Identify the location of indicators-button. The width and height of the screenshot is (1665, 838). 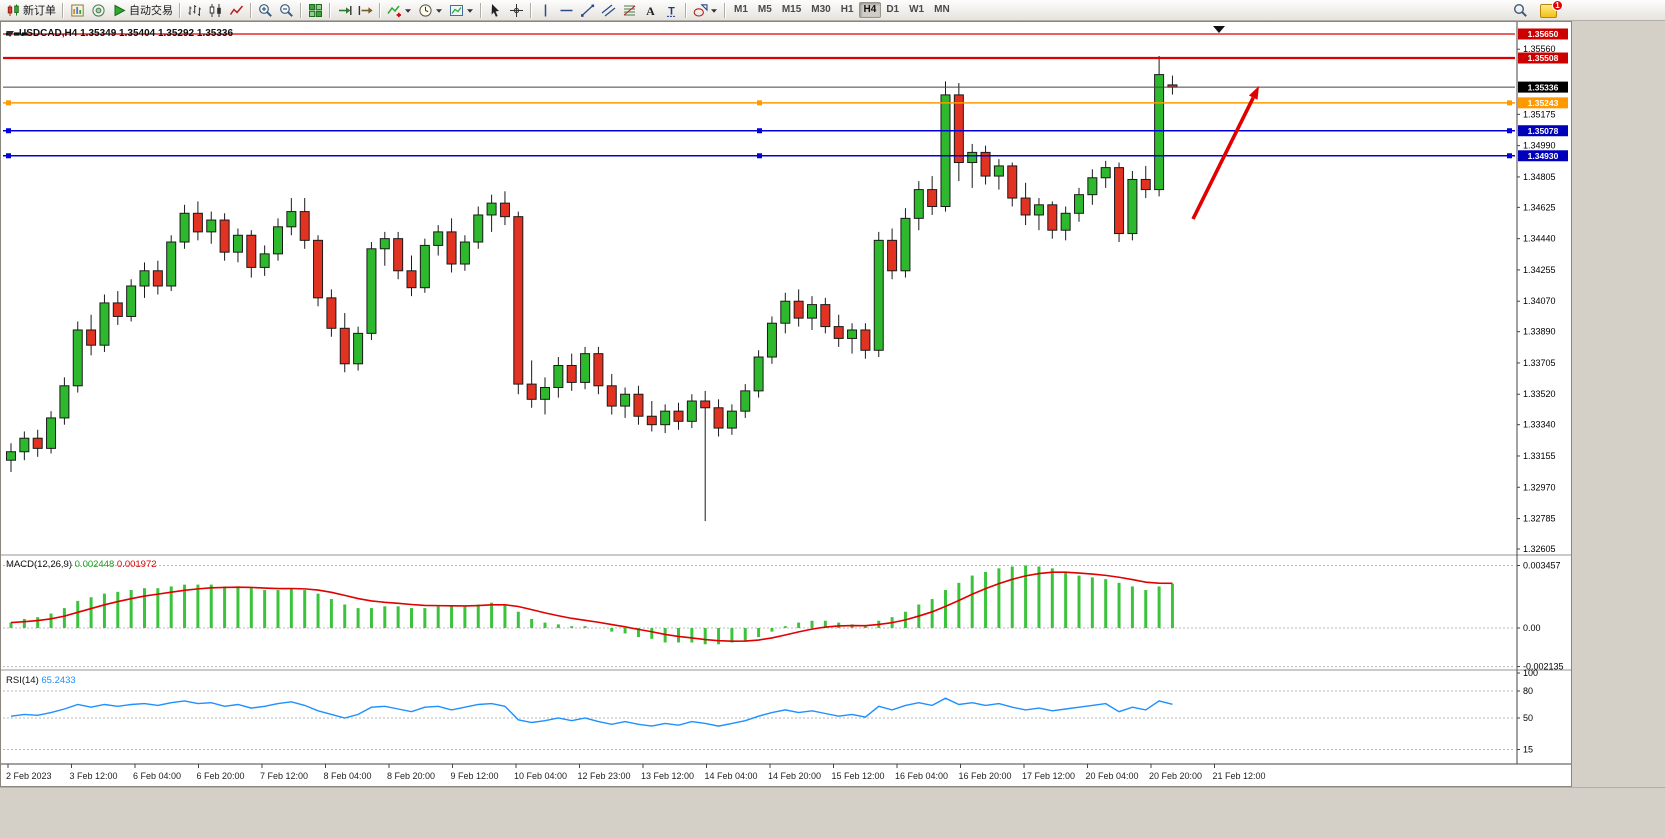
(399, 10).